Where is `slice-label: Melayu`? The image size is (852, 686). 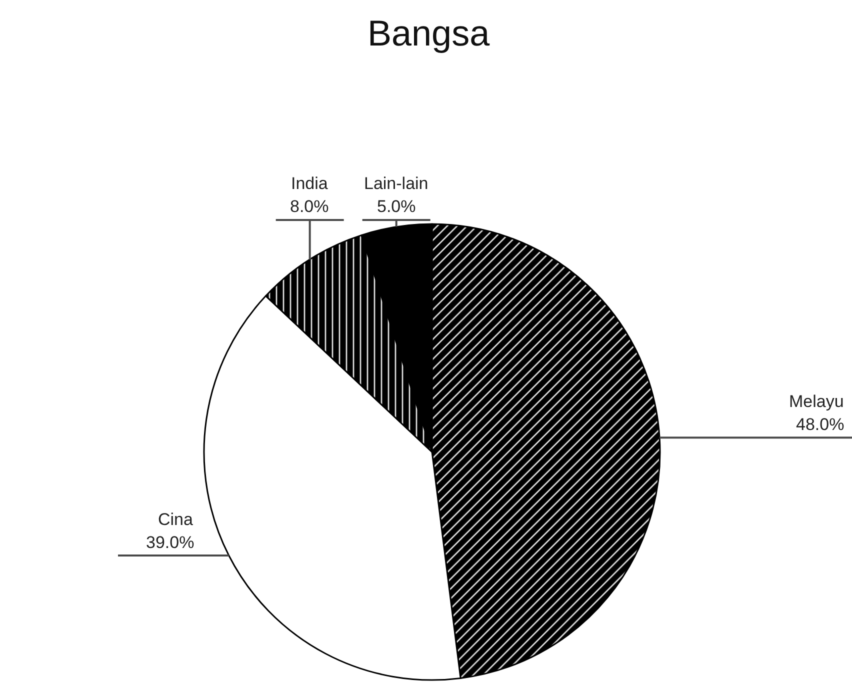 slice-label: Melayu is located at coordinates (816, 401).